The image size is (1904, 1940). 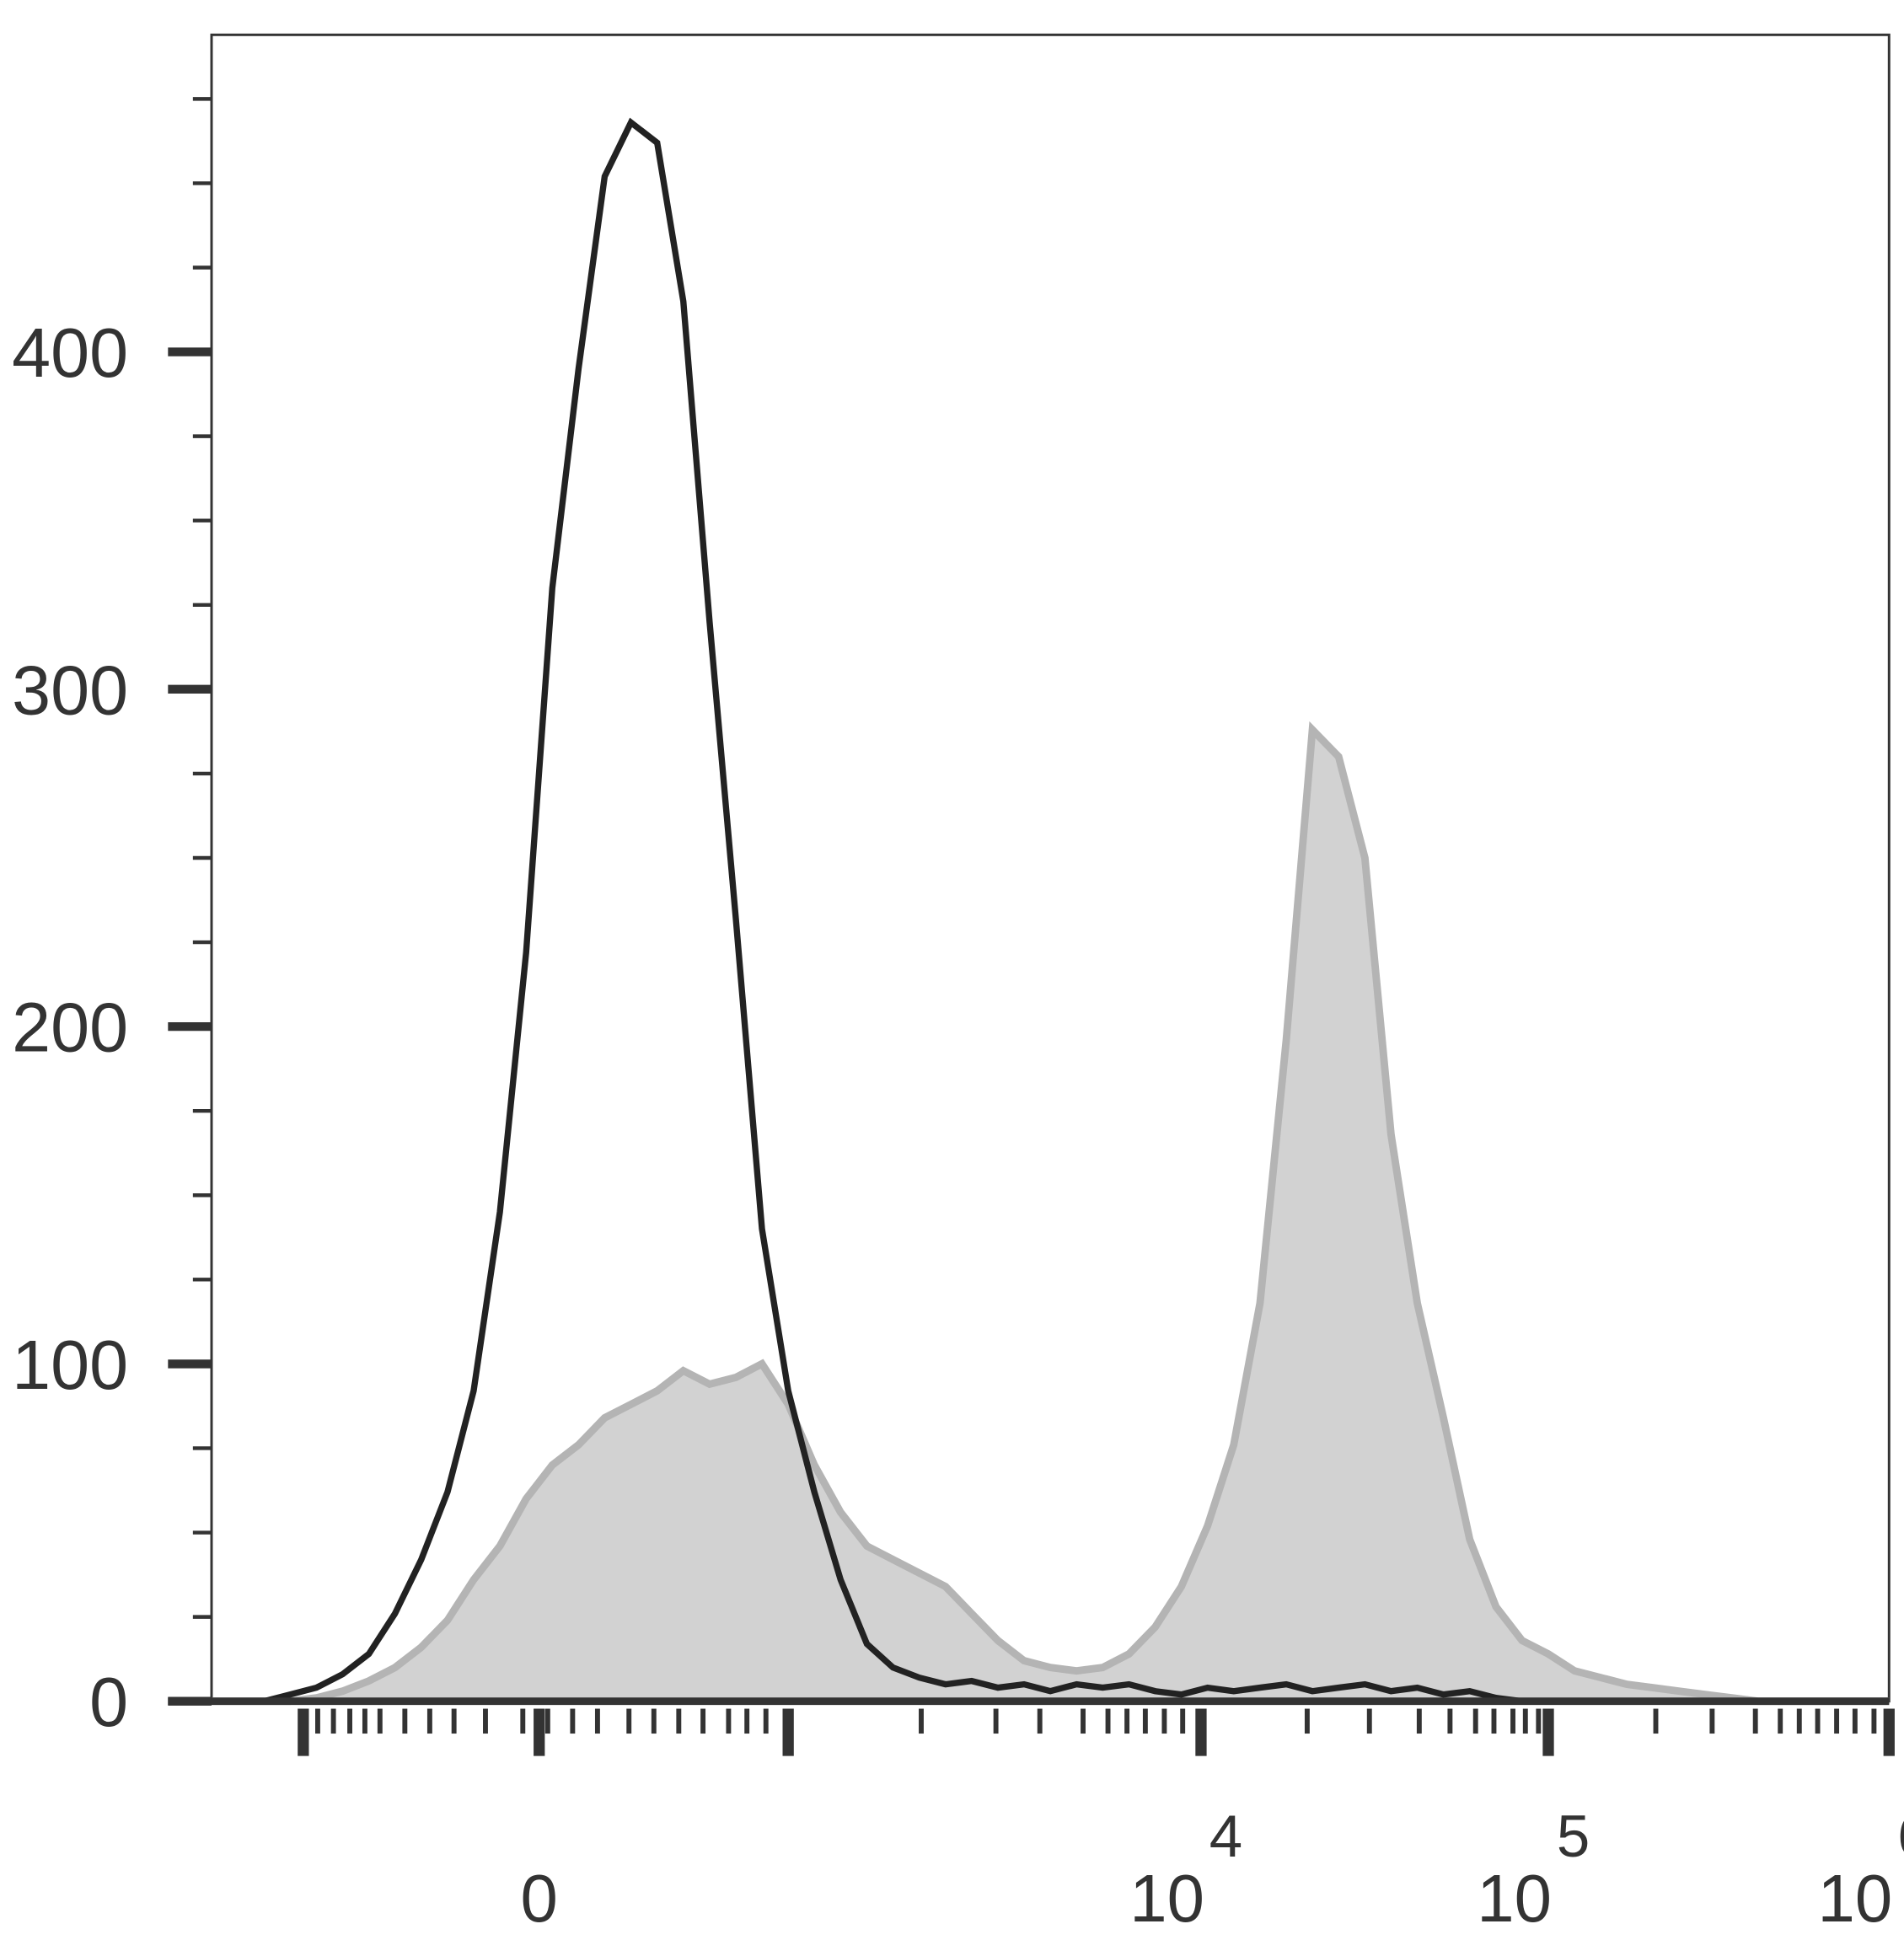 I want to click on x-tick-label: 106, so click(x=1861, y=1869).